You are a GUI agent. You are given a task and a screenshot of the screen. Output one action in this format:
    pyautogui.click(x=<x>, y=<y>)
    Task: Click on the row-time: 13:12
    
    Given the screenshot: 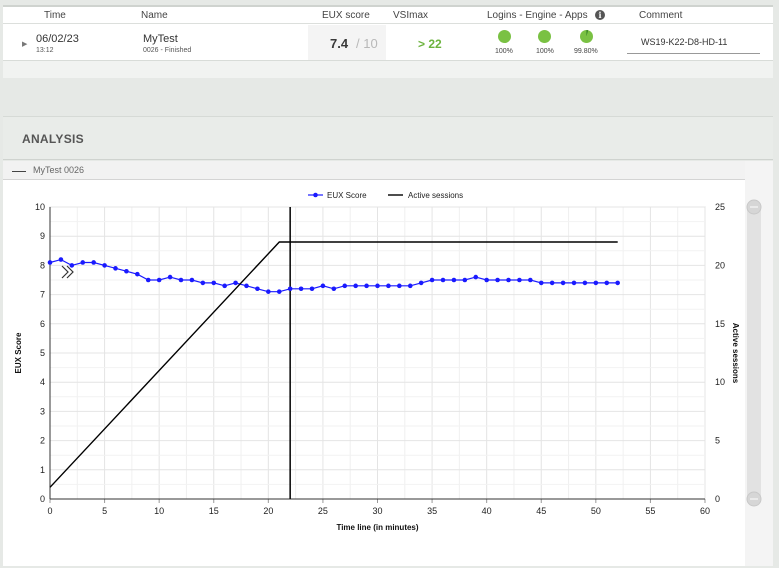 What is the action you would take?
    pyautogui.click(x=45, y=50)
    